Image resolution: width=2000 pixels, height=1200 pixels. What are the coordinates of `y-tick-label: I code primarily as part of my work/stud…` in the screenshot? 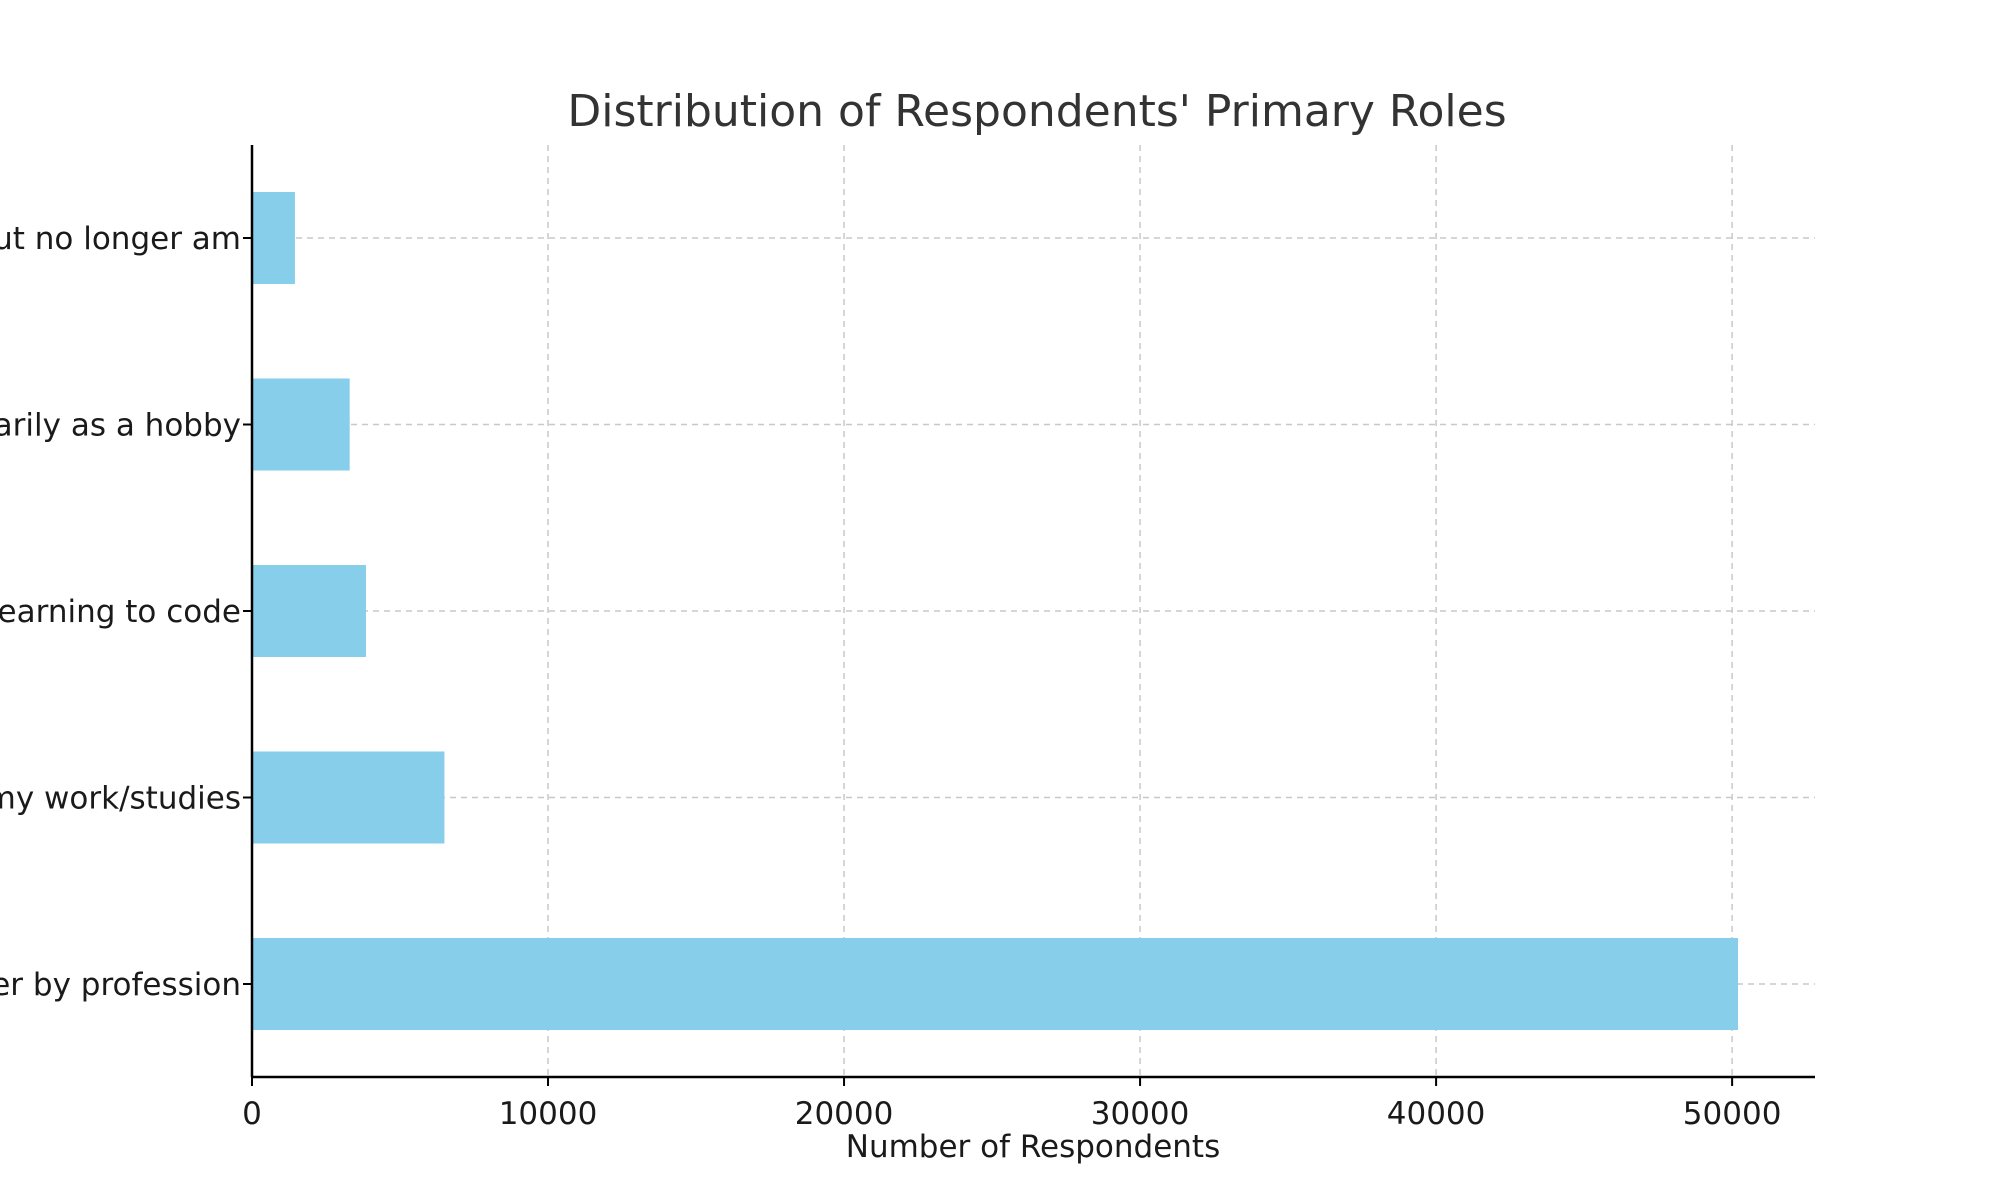 It's located at (120, 799).